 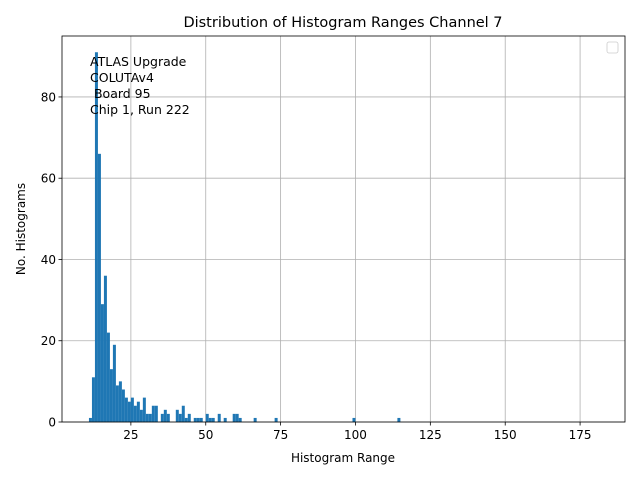 What do you see at coordinates (140, 109) in the screenshot?
I see `annotation-line: Chip 1, Run 222` at bounding box center [140, 109].